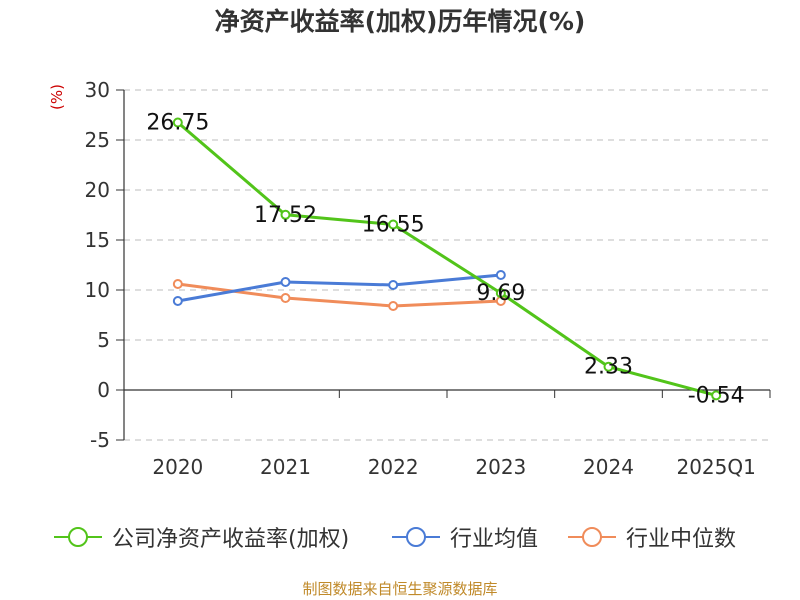  What do you see at coordinates (103, 340) in the screenshot?
I see `y-tick-label: 5` at bounding box center [103, 340].